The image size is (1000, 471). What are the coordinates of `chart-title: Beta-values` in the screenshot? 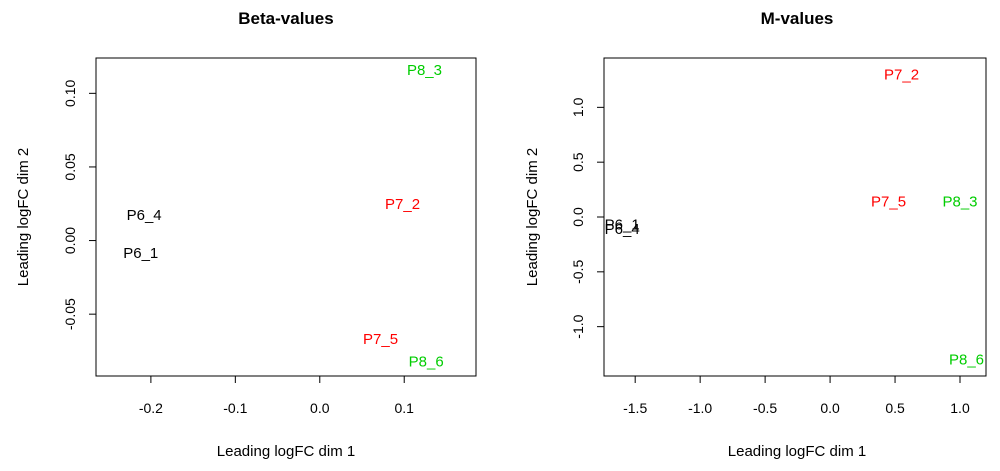 It's located at (285, 18).